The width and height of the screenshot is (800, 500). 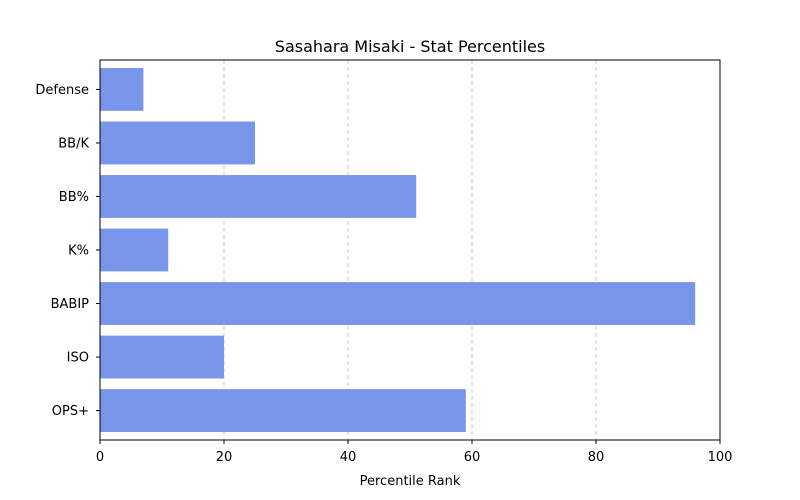 What do you see at coordinates (348, 457) in the screenshot?
I see `x-tick-label: 40` at bounding box center [348, 457].